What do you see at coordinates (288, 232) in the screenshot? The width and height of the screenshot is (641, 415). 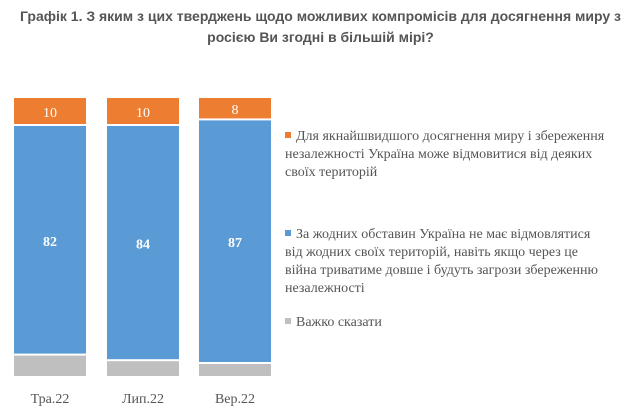 I see `legend-swatch-blue` at bounding box center [288, 232].